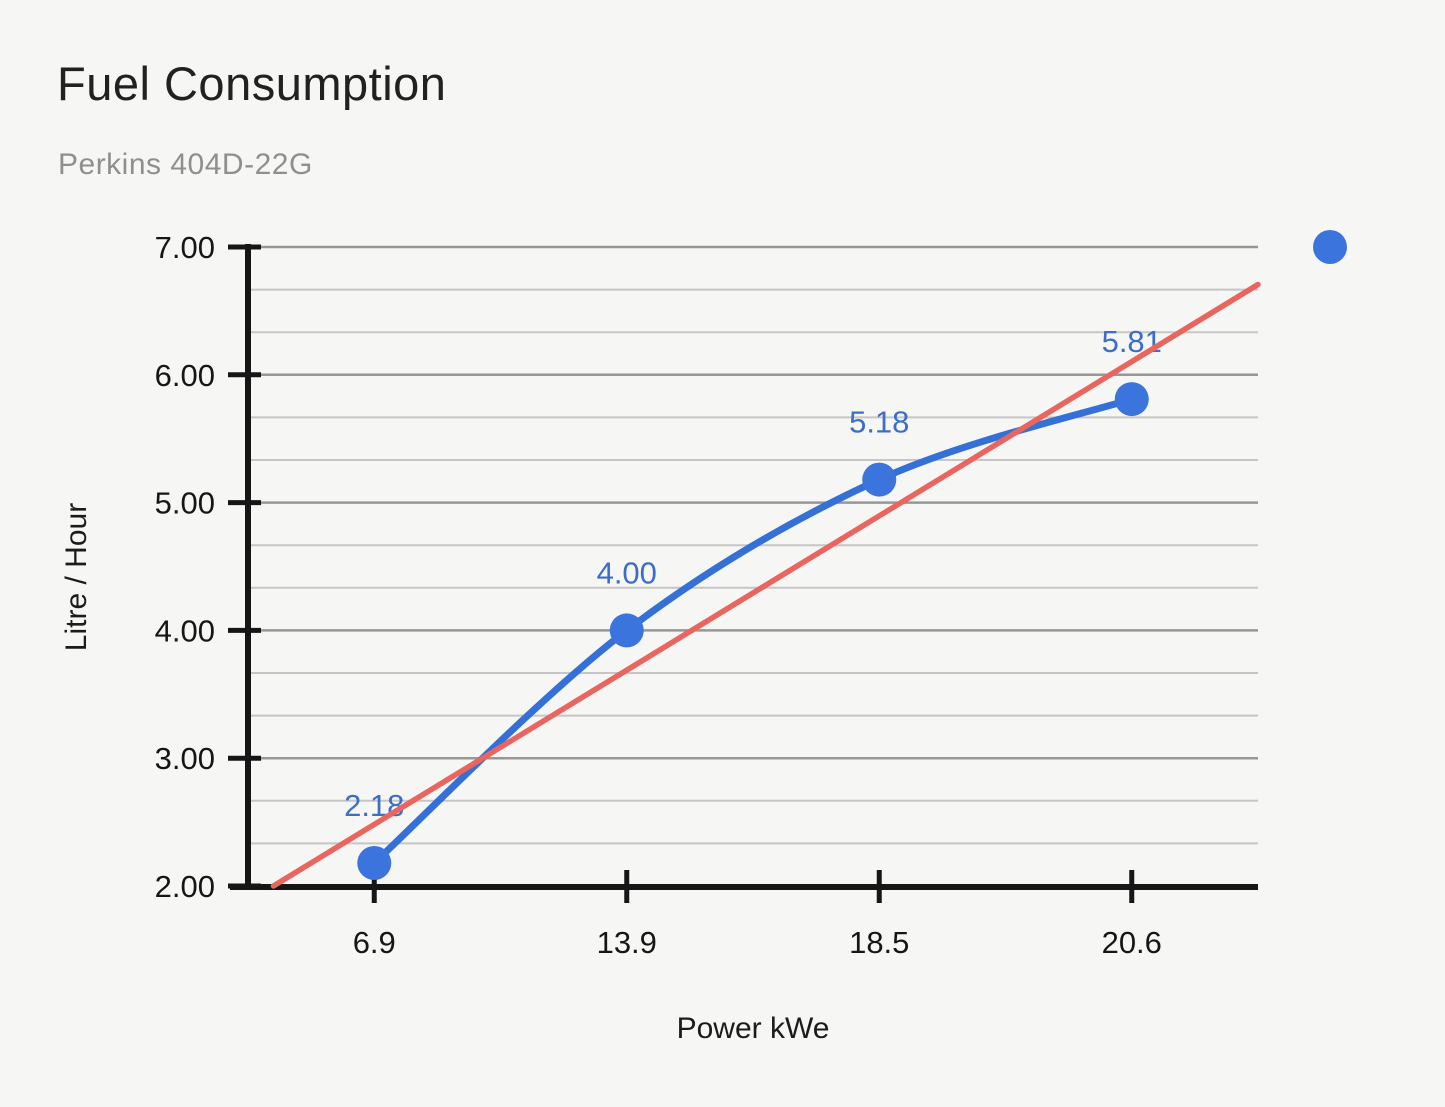 The image size is (1445, 1107). I want to click on chart-title: Fuel Consumption, so click(252, 83).